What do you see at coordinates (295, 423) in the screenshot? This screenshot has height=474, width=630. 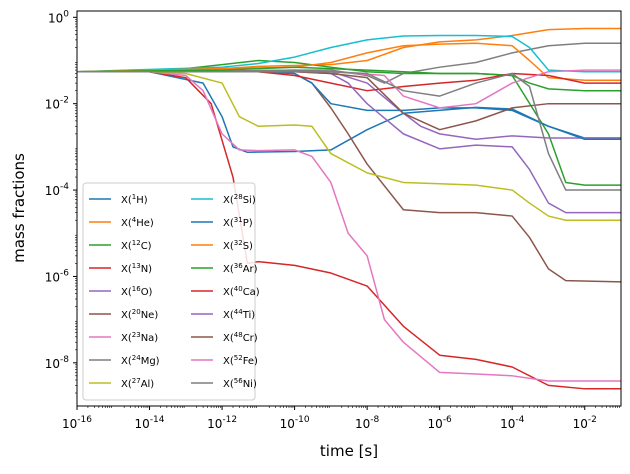 I see `x-tick-label: 10⁻¹⁰` at bounding box center [295, 423].